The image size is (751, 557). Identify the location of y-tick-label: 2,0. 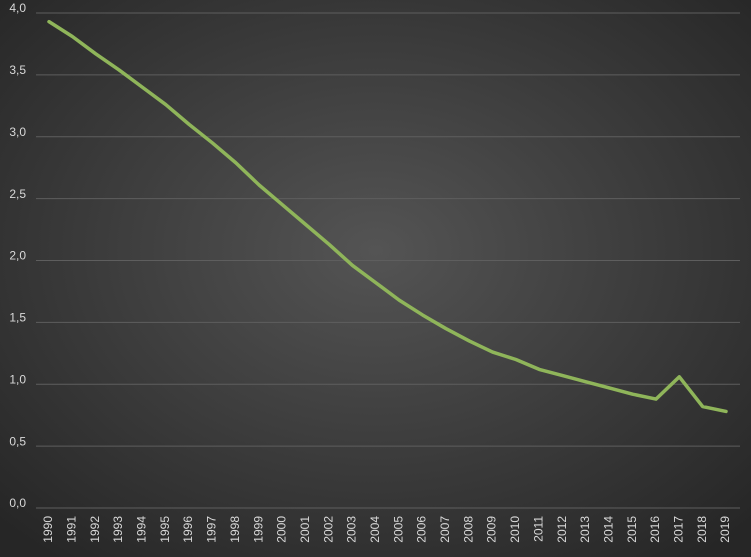
(17, 256).